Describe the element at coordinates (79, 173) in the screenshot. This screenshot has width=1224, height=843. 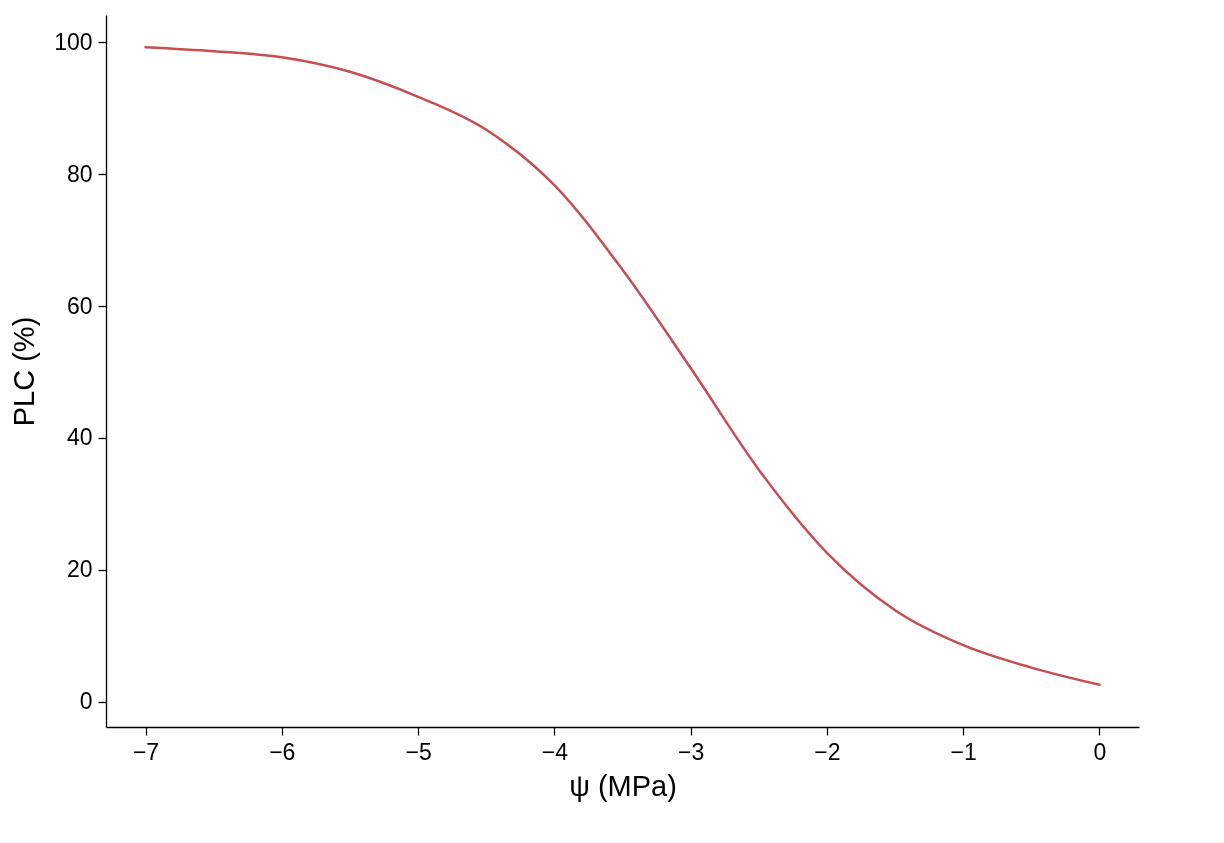
I see `y-tick-label: 80` at that location.